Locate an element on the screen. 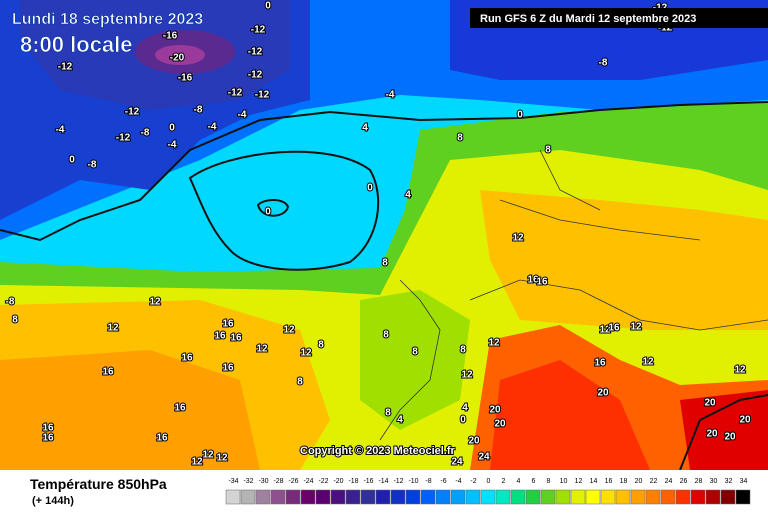  scale-label: 2 is located at coordinates (504, 481).